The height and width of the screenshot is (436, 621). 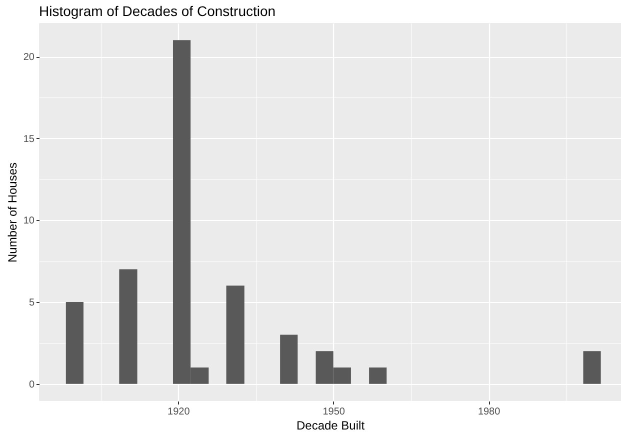 I want to click on y-tick-label: 20, so click(x=29, y=58).